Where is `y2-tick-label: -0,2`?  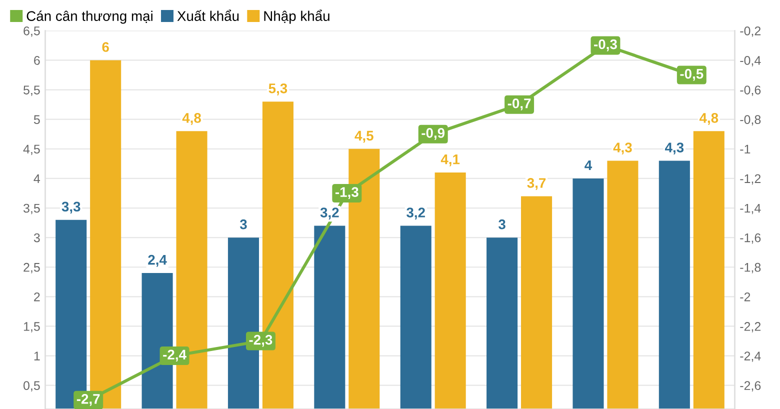
y2-tick-label: -0,2 is located at coordinates (750, 31).